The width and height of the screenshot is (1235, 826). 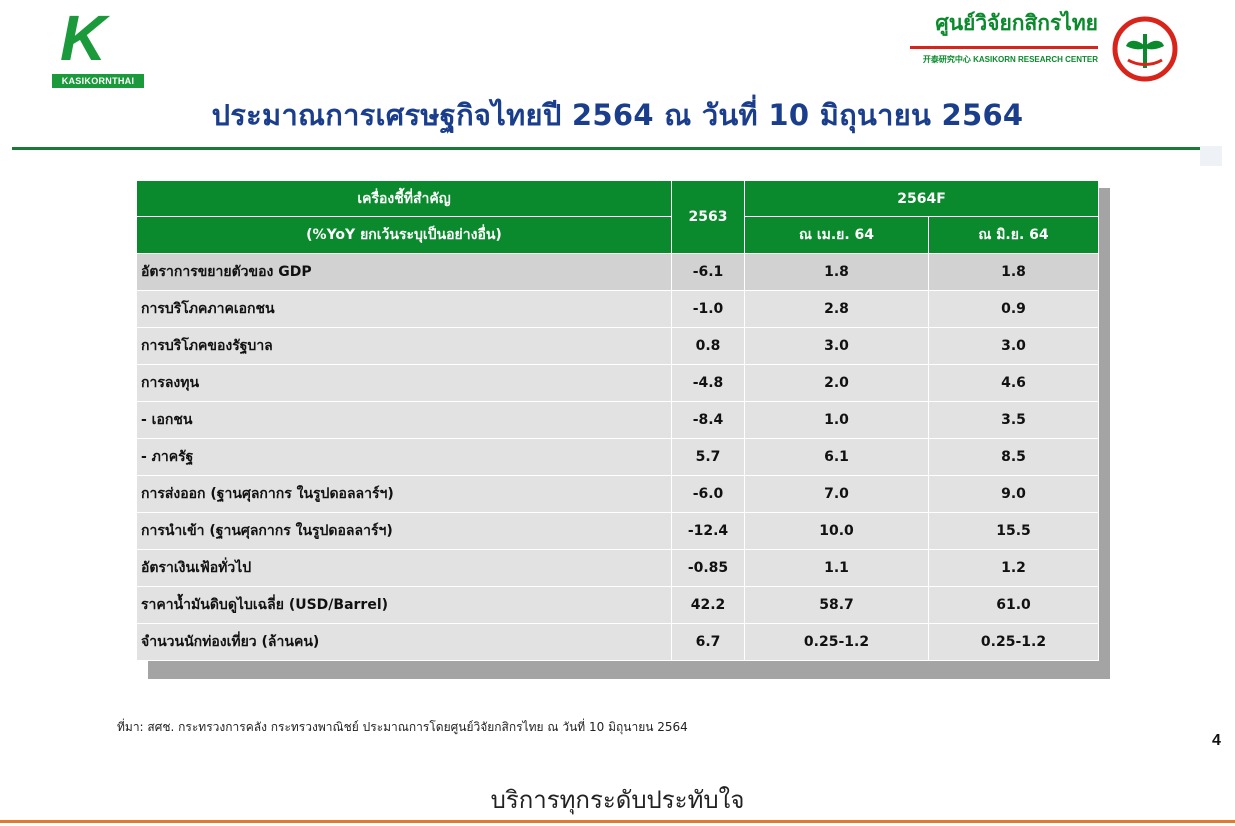 I want to click on table-row: - ภาครัฐ 5.7 6.1 8.5, so click(x=617, y=457).